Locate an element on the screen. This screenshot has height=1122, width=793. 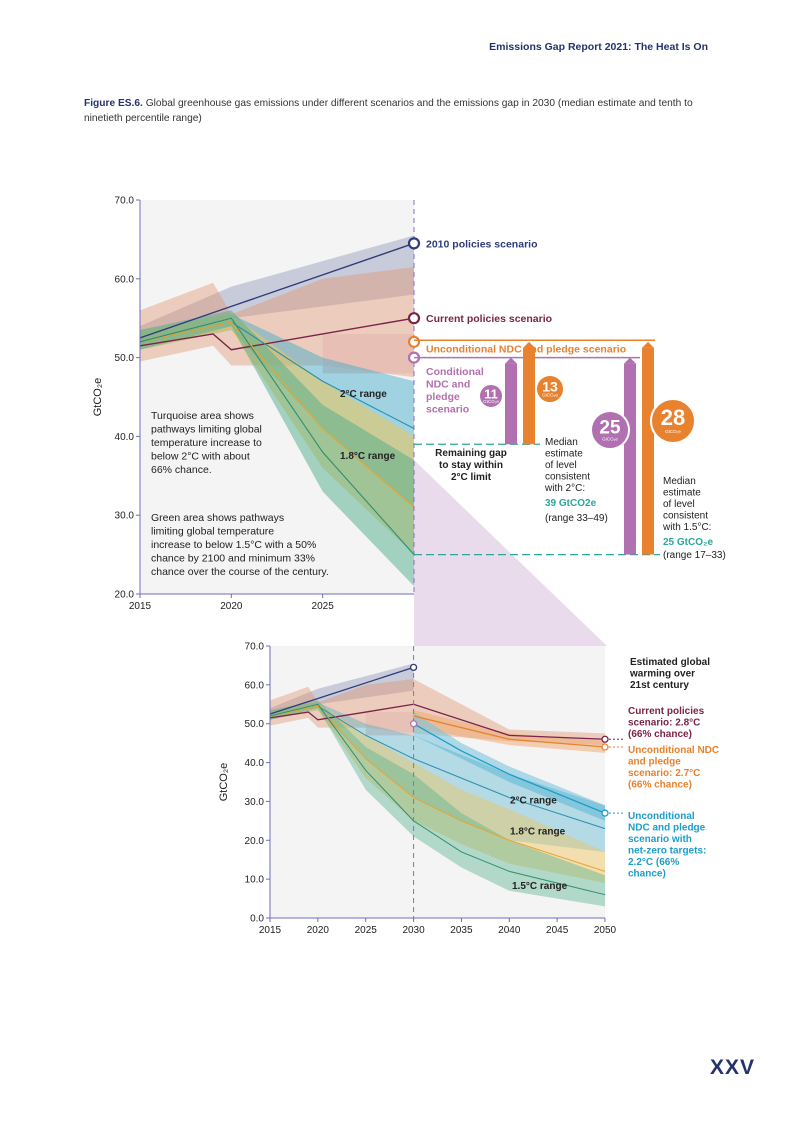
label-current-warming-1: Current policies is located at coordinates (666, 711).